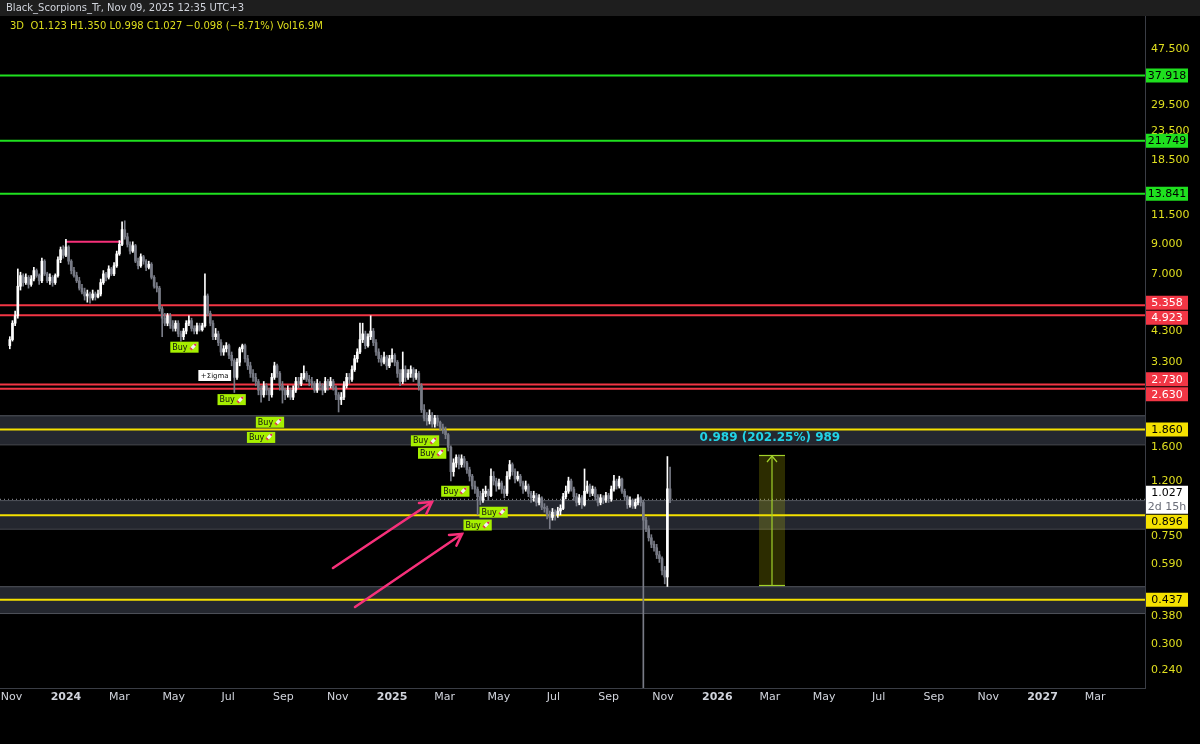 The image size is (1200, 744). I want to click on y-tick-label: 29.500, so click(1170, 104).